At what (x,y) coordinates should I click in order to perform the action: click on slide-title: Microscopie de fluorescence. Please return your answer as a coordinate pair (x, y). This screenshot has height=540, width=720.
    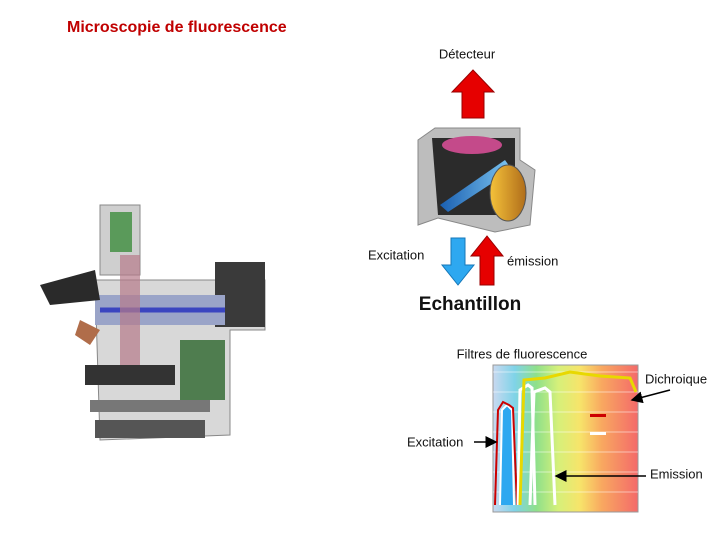
    Looking at the image, I should click on (177, 27).